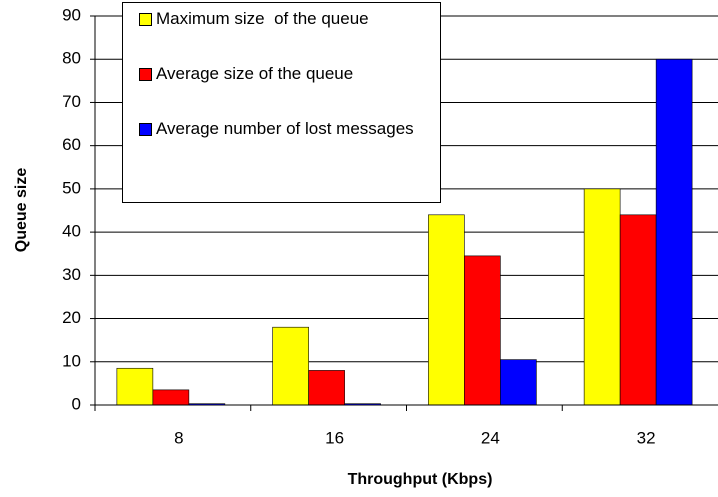 The image size is (718, 497). I want to click on y-tick-label: 10, so click(71, 360).